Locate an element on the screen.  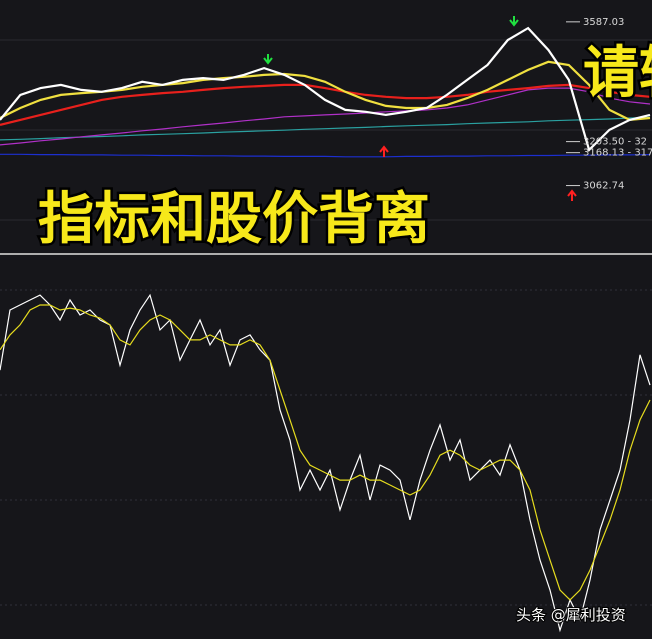
overlay-title: 指标和股价背离 is located at coordinates (234, 219).